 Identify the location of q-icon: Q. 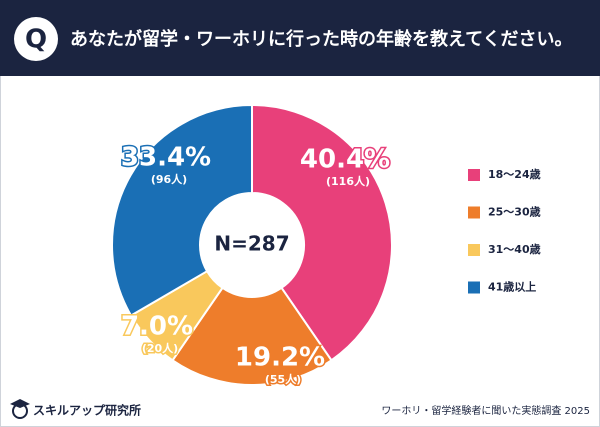
(36, 40).